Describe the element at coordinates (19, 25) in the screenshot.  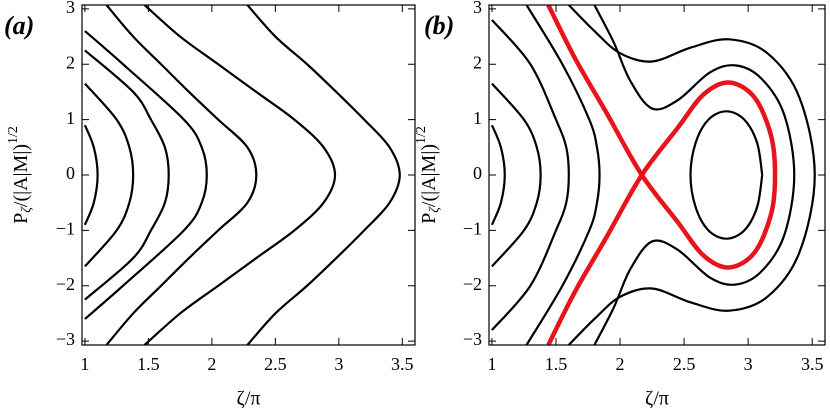
I see `panel-label: (a)` at that location.